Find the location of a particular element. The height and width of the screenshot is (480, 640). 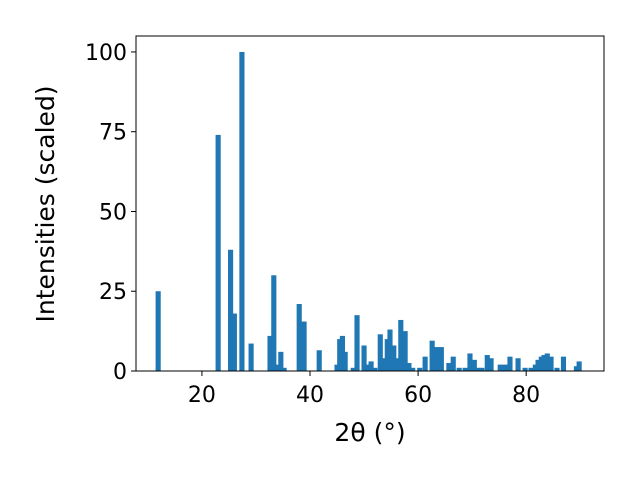

x-tick-label: 80 is located at coordinates (526, 395).